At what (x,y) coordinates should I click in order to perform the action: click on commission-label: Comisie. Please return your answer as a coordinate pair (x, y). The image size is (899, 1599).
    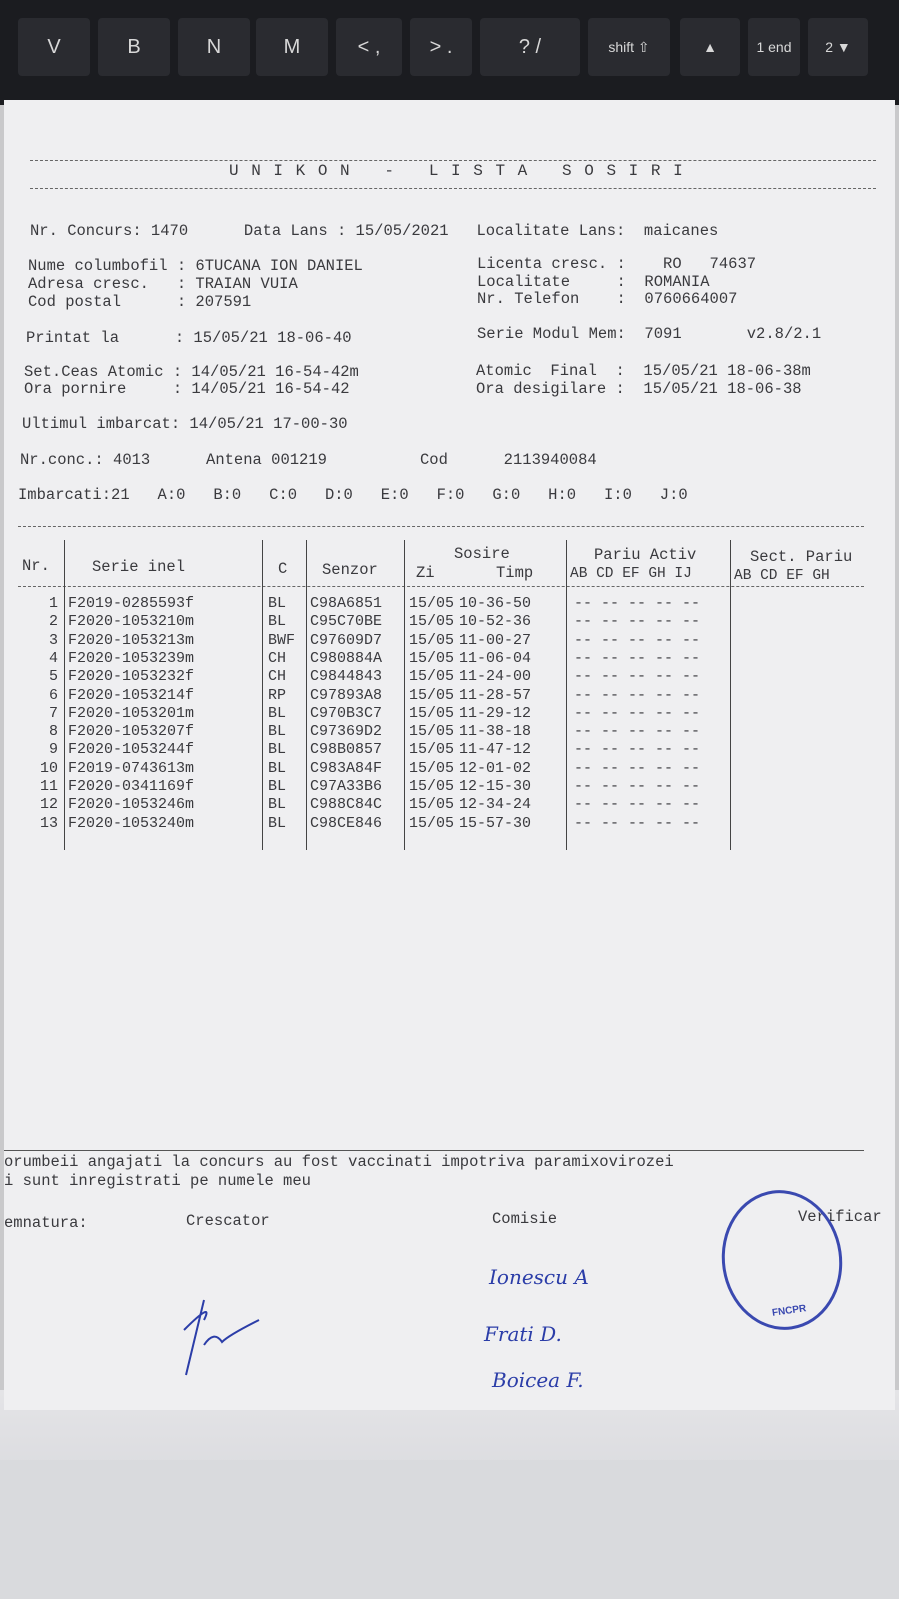
    Looking at the image, I should click on (525, 1219).